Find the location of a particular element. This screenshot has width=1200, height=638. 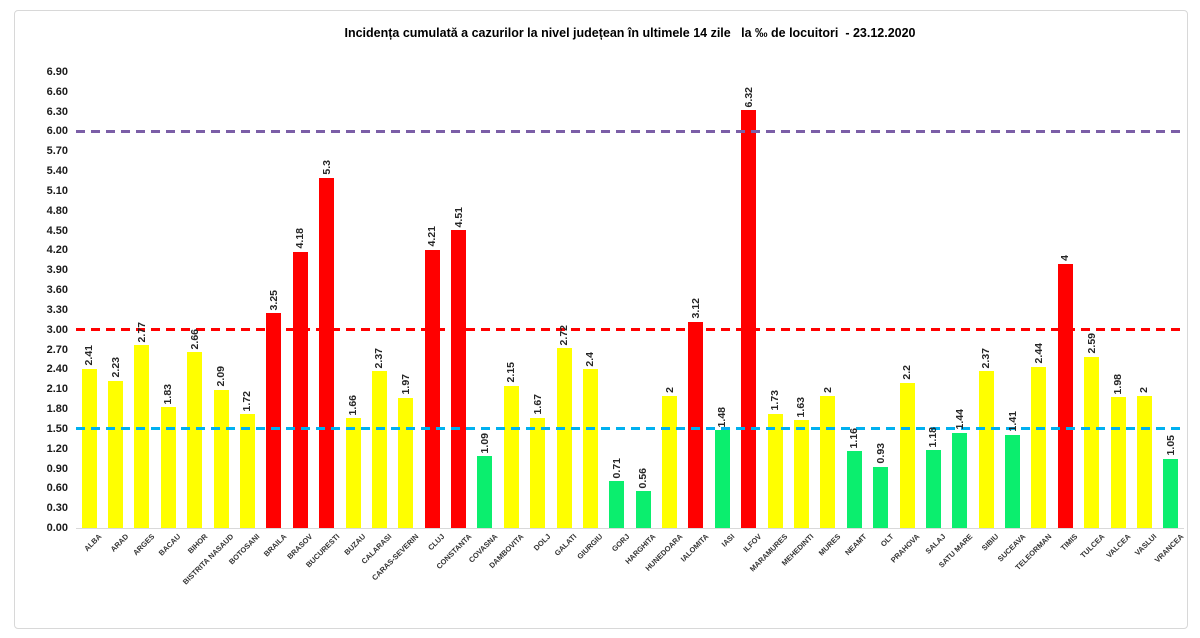

bar-value-giurgiu: 2.4 is located at coordinates (590, 359).